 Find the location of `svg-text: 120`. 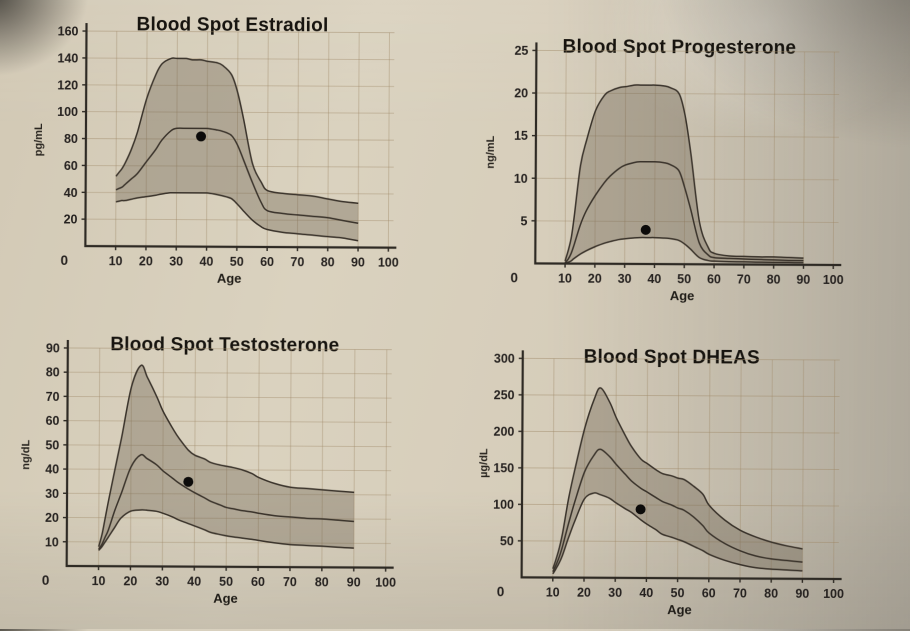

svg-text: 120 is located at coordinates (67, 85).